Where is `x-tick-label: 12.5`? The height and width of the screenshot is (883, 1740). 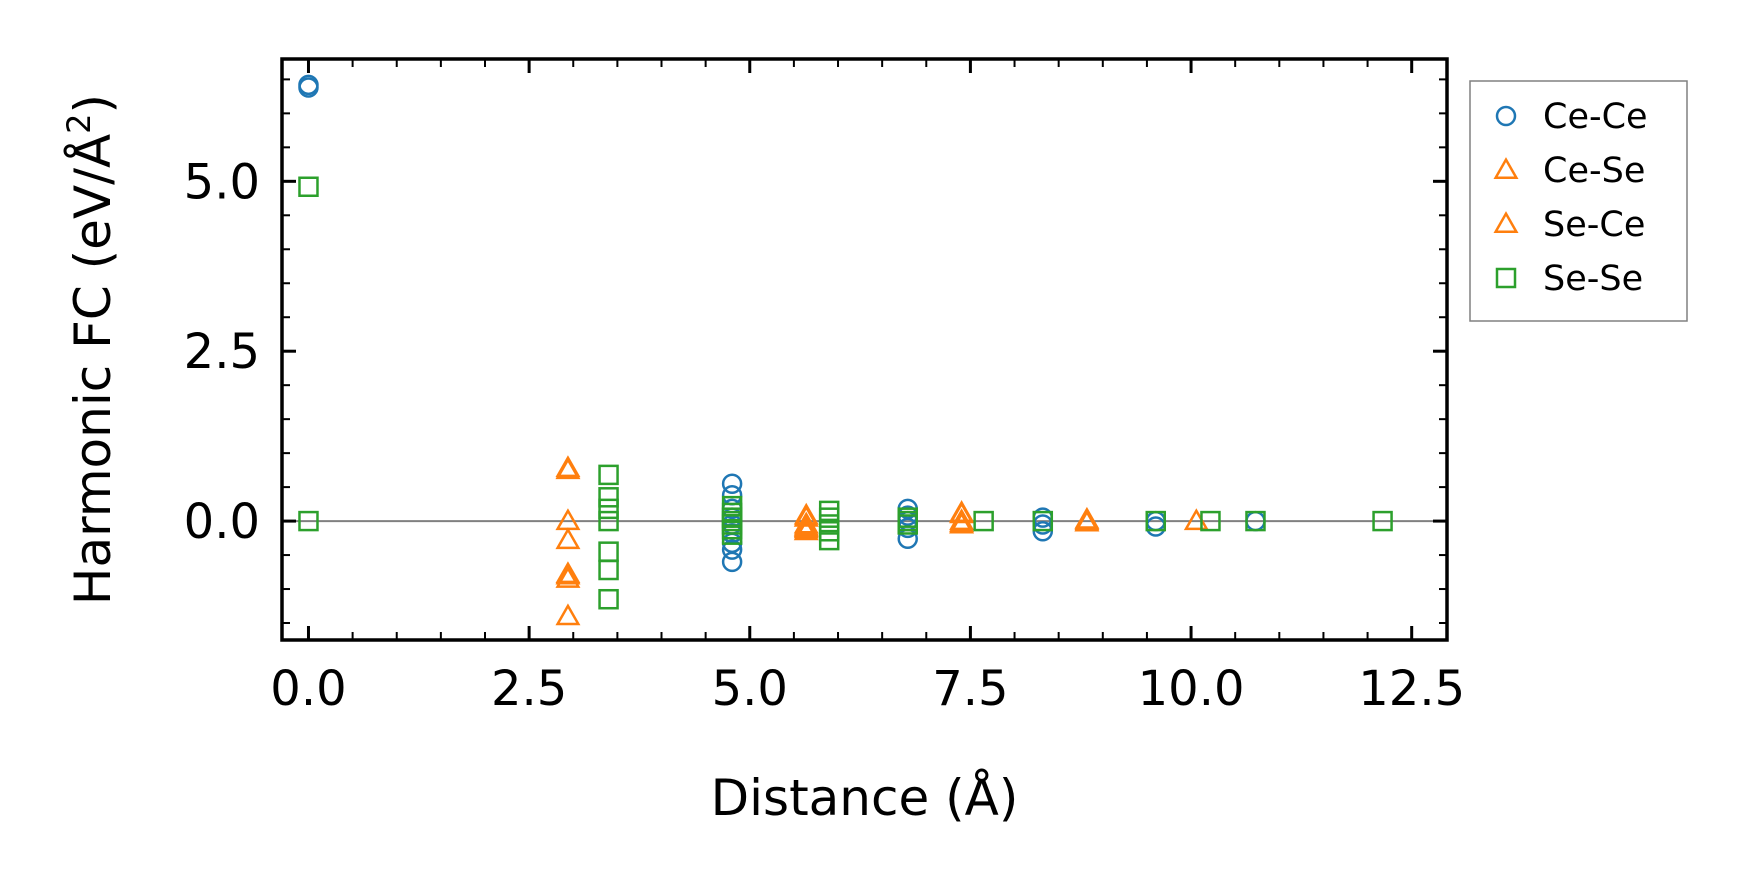 x-tick-label: 12.5 is located at coordinates (1411, 689).